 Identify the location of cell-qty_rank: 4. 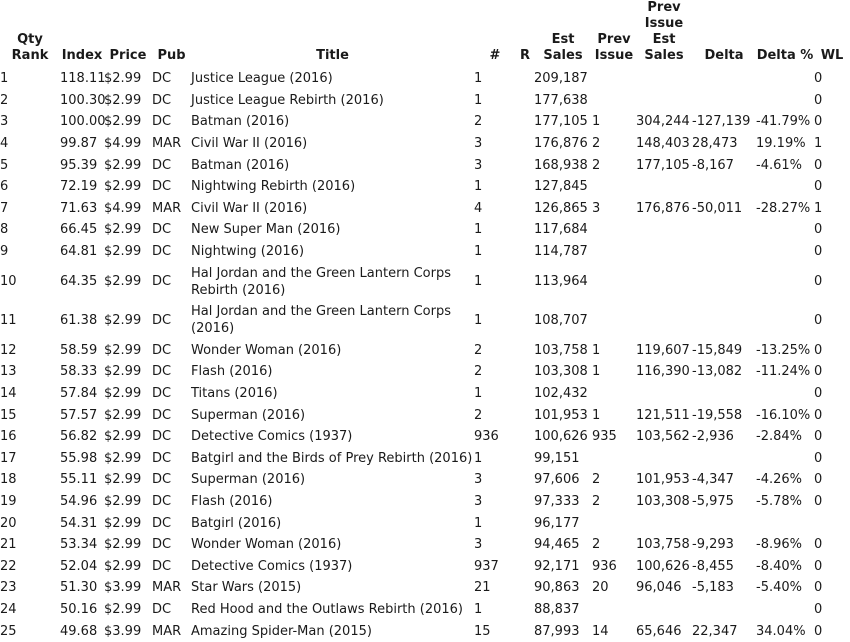
(4, 144).